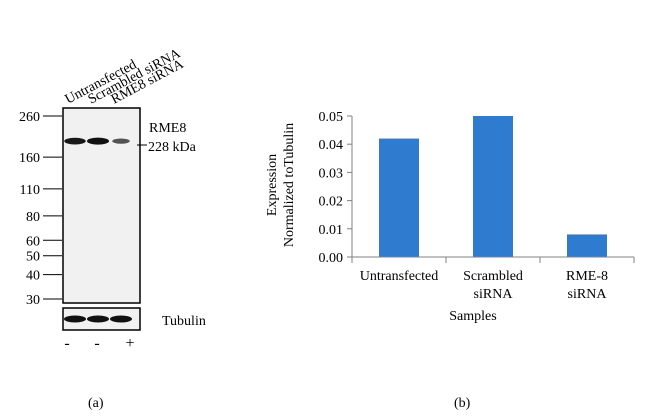  Describe the element at coordinates (29, 117) in the screenshot. I see `mw-marker-label: 260` at that location.